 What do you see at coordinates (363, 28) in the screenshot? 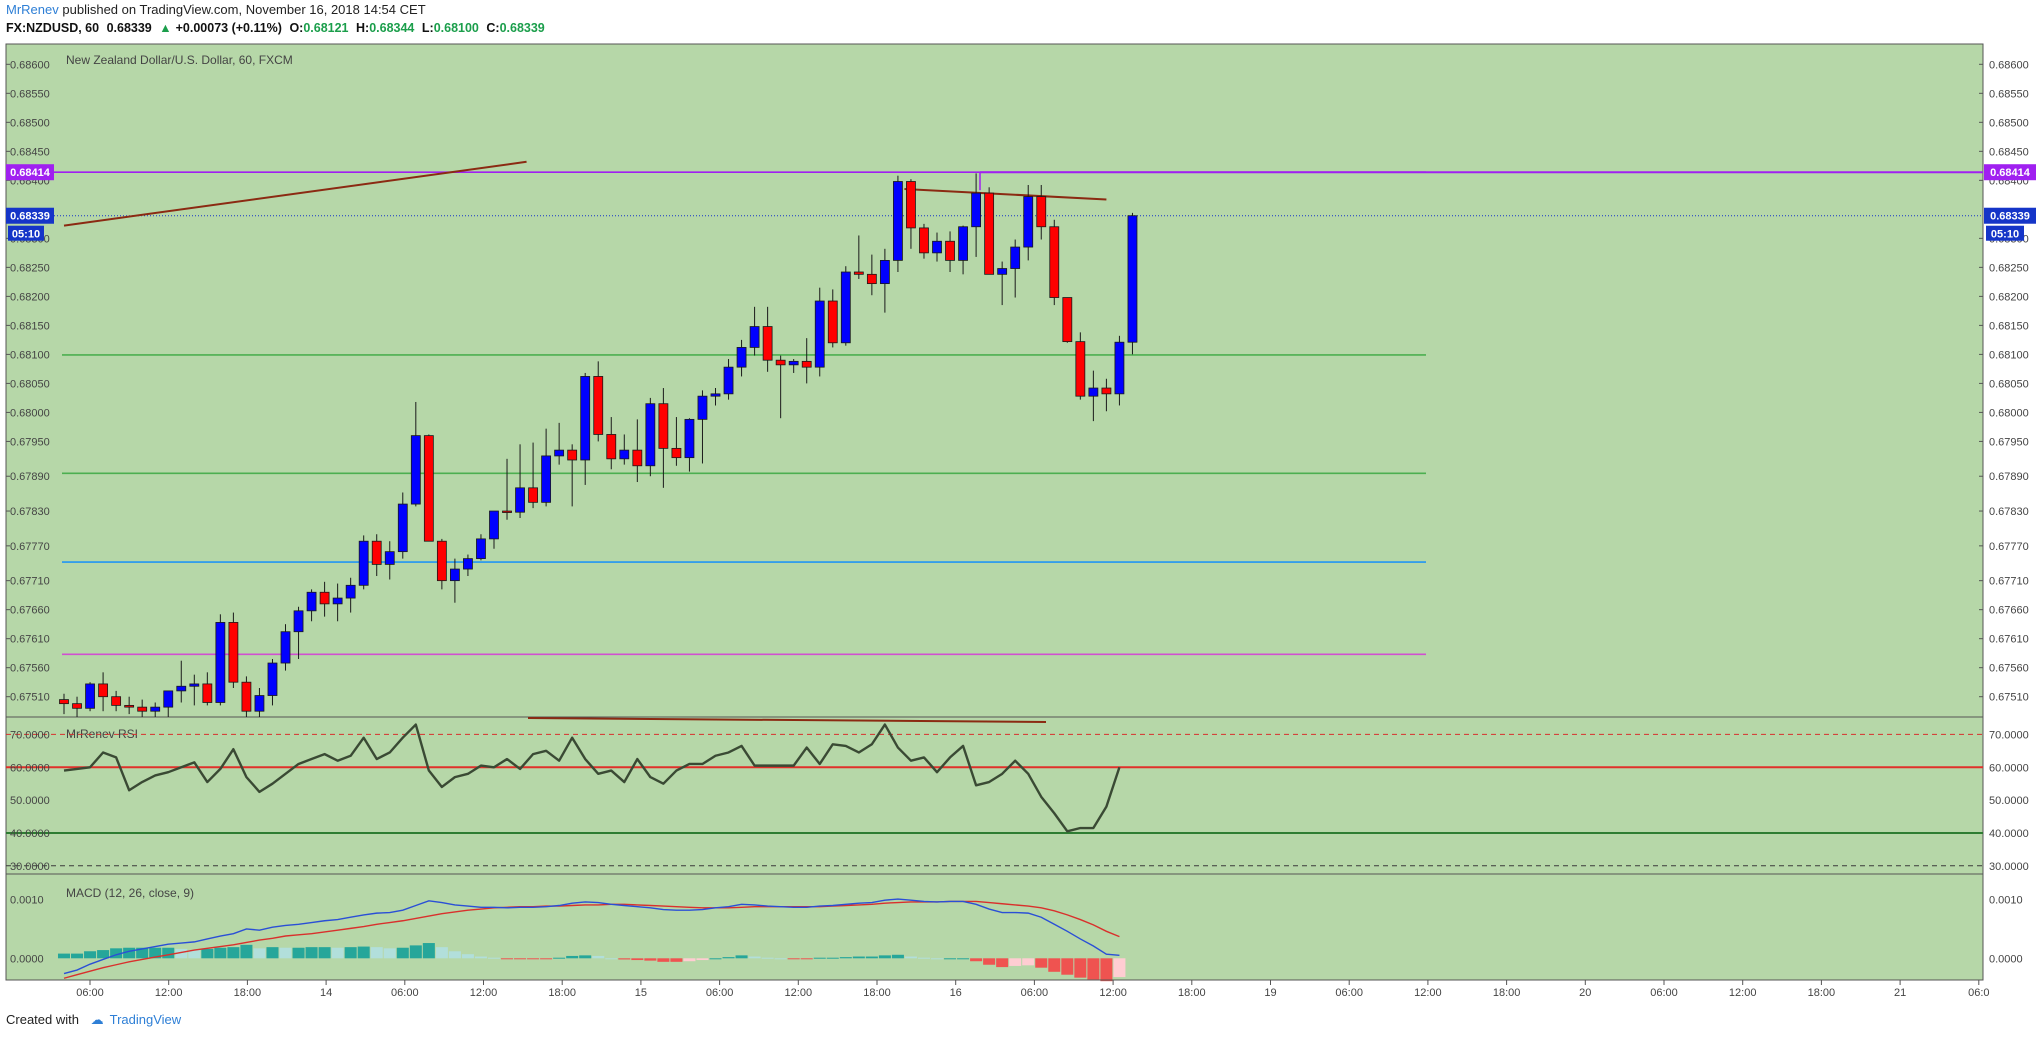
I see `high-label: H:` at bounding box center [363, 28].